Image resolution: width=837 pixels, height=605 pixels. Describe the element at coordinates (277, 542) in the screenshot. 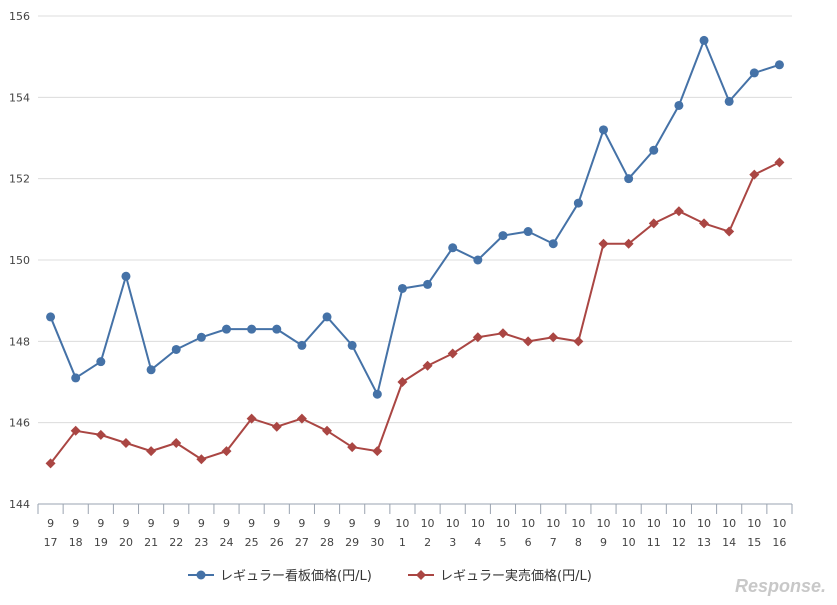

I see `x-tick-label-day: 26` at that location.